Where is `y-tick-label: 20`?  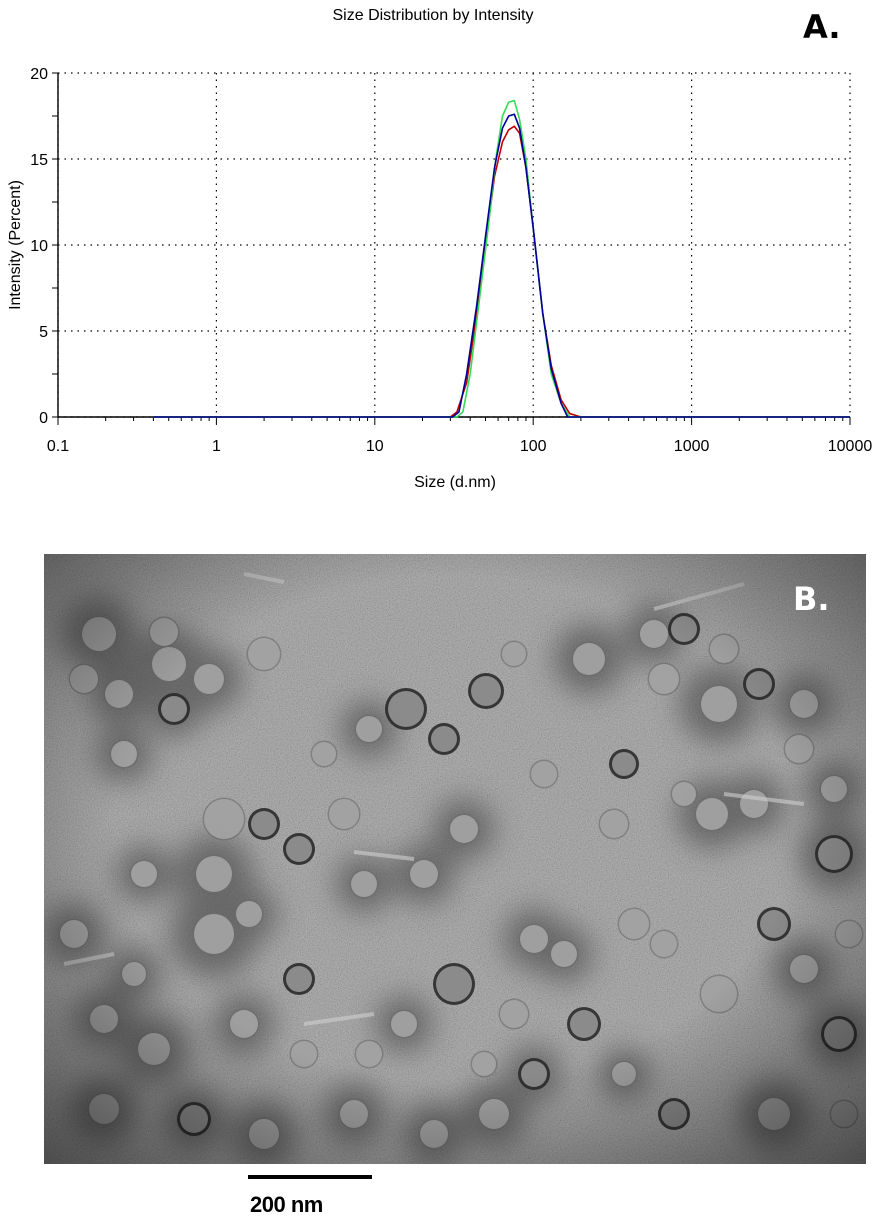
y-tick-label: 20 is located at coordinates (39, 74).